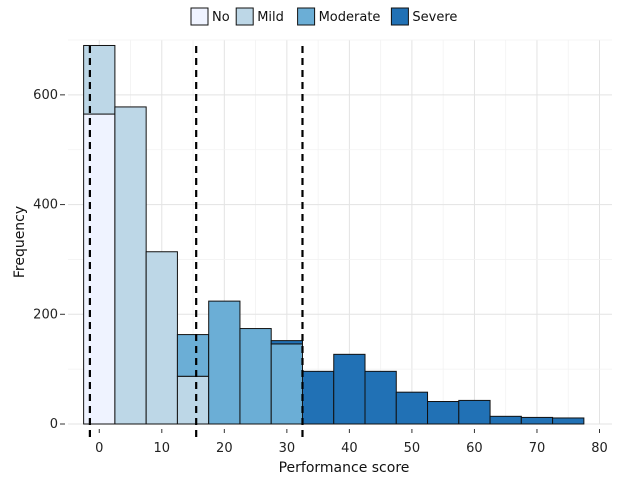  I want to click on y-tick-label: 200, so click(45, 314).